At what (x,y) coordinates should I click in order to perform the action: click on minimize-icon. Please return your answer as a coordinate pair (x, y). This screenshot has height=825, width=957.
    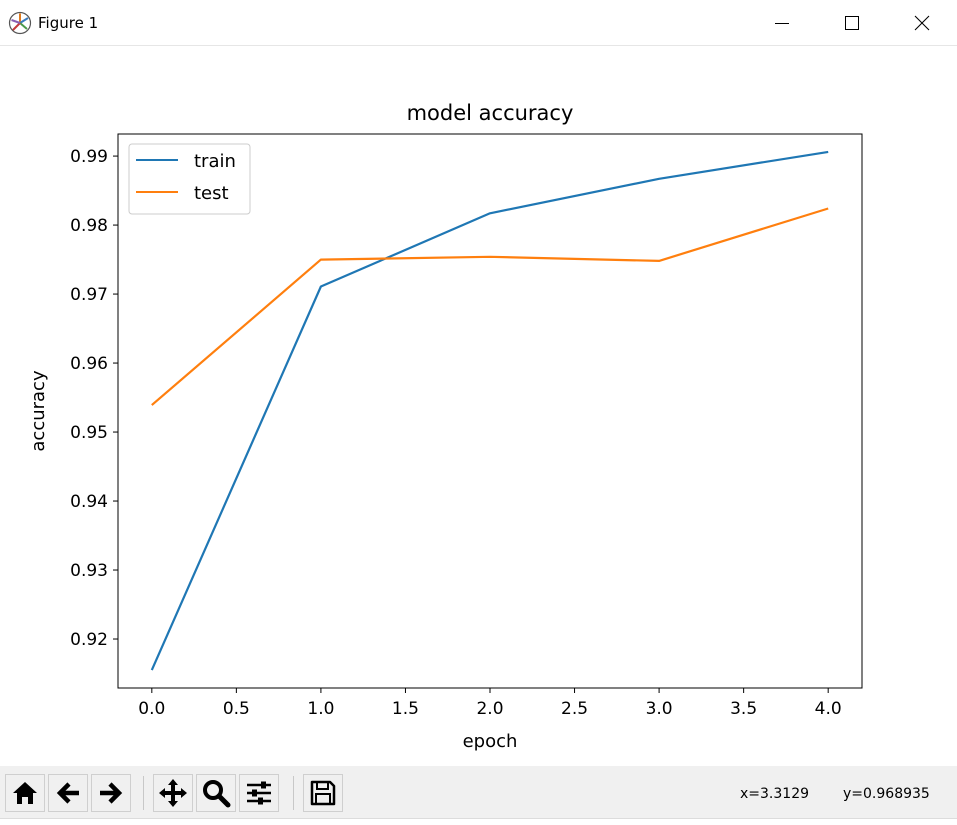
    Looking at the image, I should click on (782, 23).